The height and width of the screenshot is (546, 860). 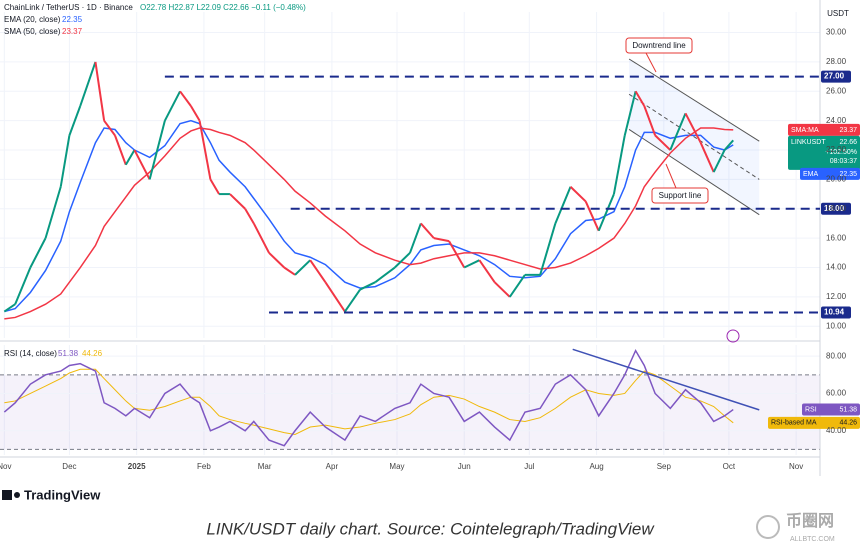 What do you see at coordinates (204, 466) in the screenshot?
I see `x-tick-label: Feb` at bounding box center [204, 466].